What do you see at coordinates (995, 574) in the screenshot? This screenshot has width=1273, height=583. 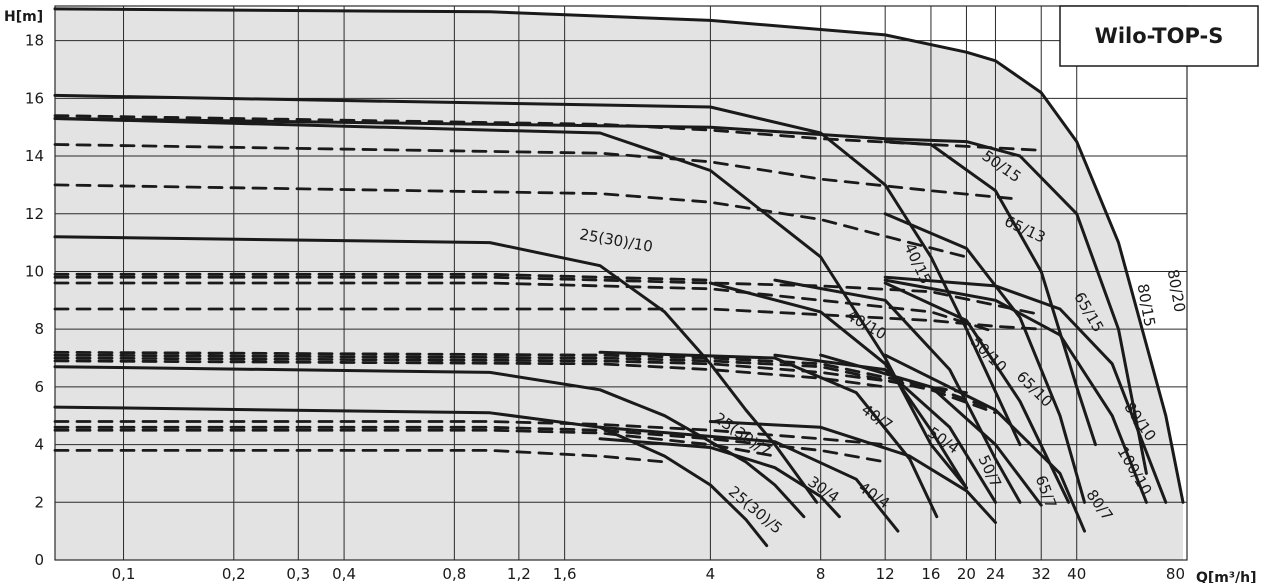 I see `x-tick-label: 24` at bounding box center [995, 574].